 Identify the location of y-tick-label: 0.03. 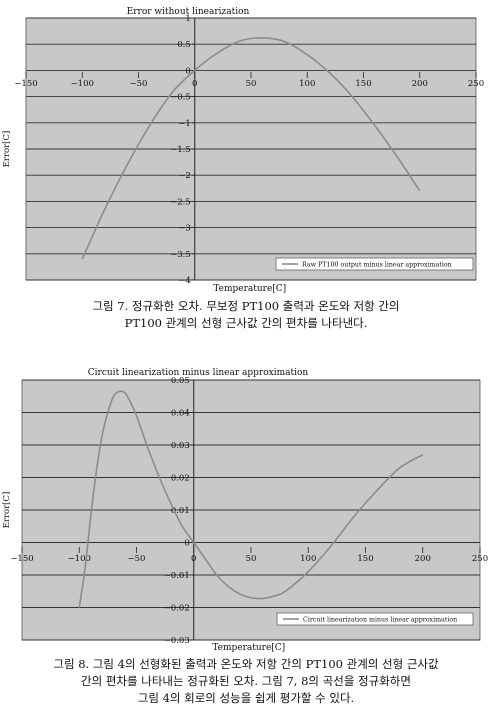
(180, 446).